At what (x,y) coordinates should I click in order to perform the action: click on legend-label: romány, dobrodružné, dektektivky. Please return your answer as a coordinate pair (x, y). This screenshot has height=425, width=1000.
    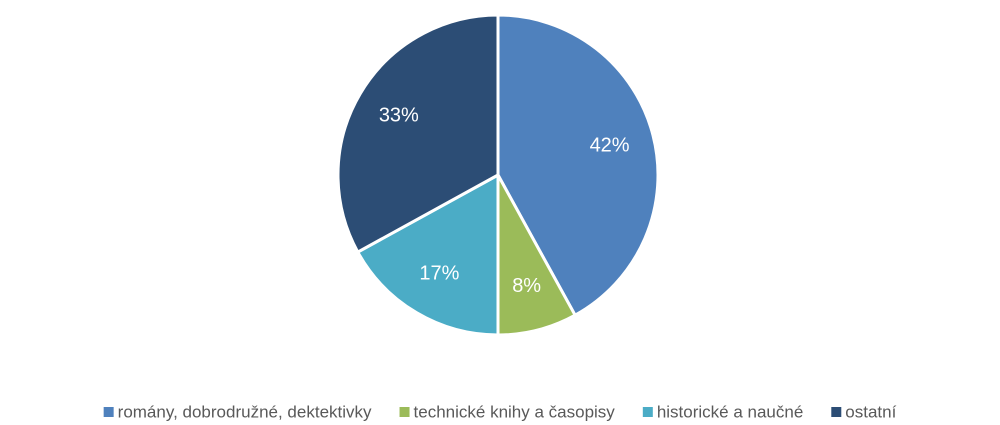
    Looking at the image, I should click on (245, 411).